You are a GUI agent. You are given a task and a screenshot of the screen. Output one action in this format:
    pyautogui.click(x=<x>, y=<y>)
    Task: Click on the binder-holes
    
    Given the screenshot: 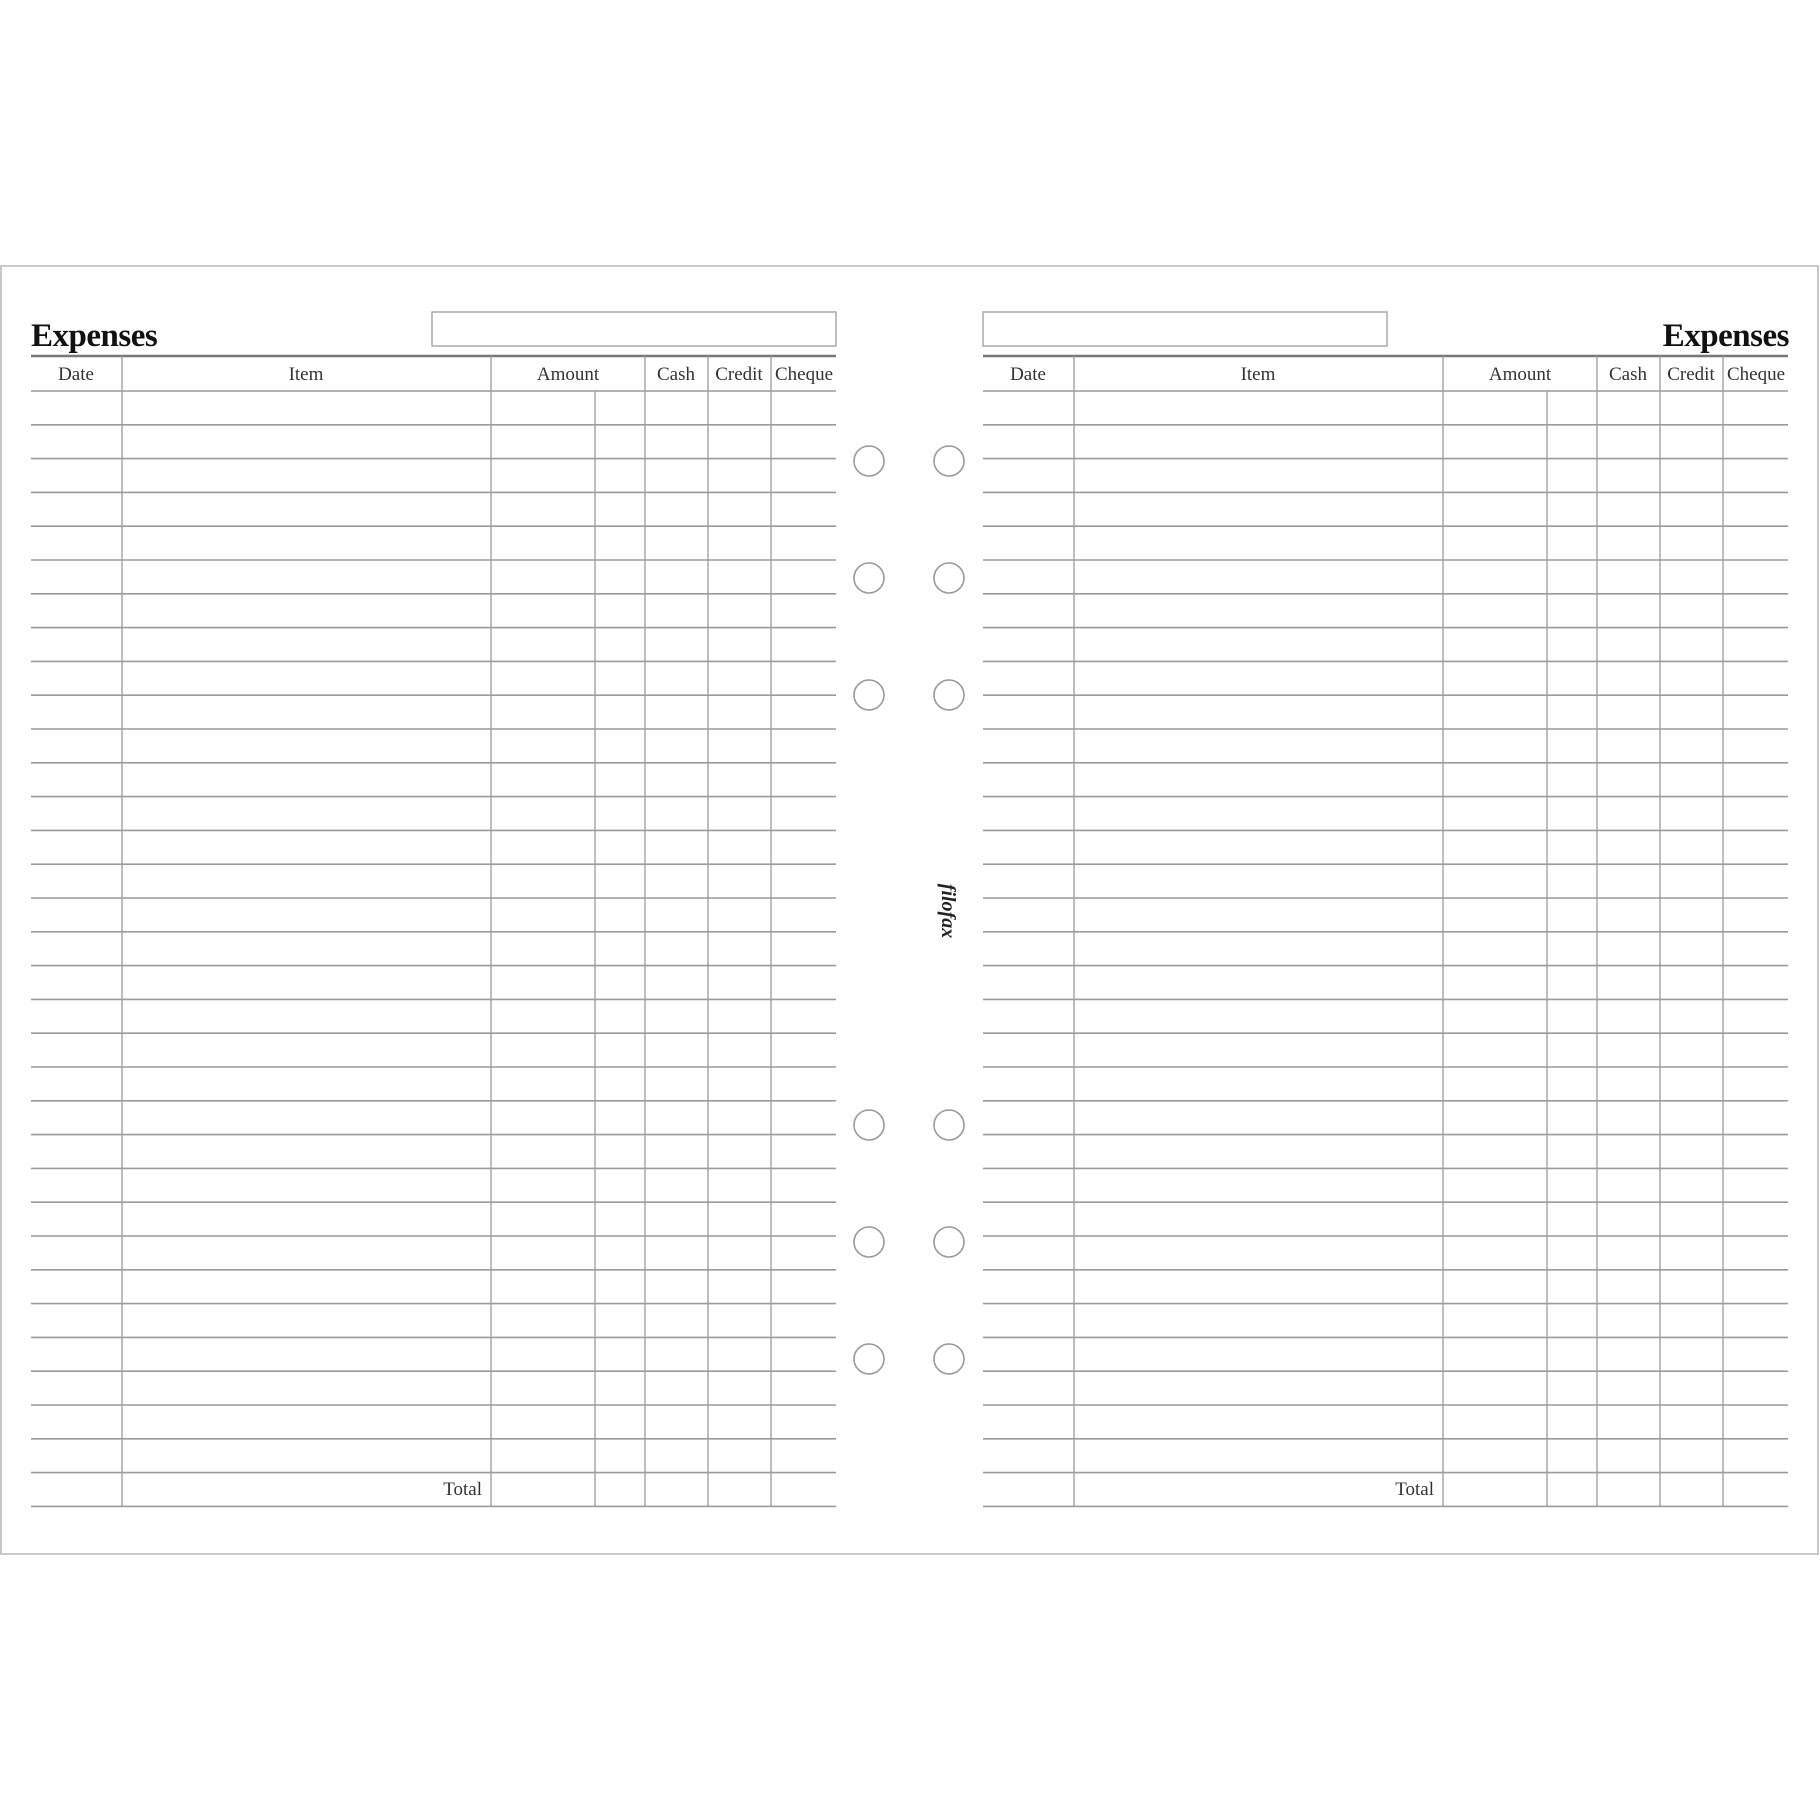 What is the action you would take?
    pyautogui.click(x=909, y=910)
    